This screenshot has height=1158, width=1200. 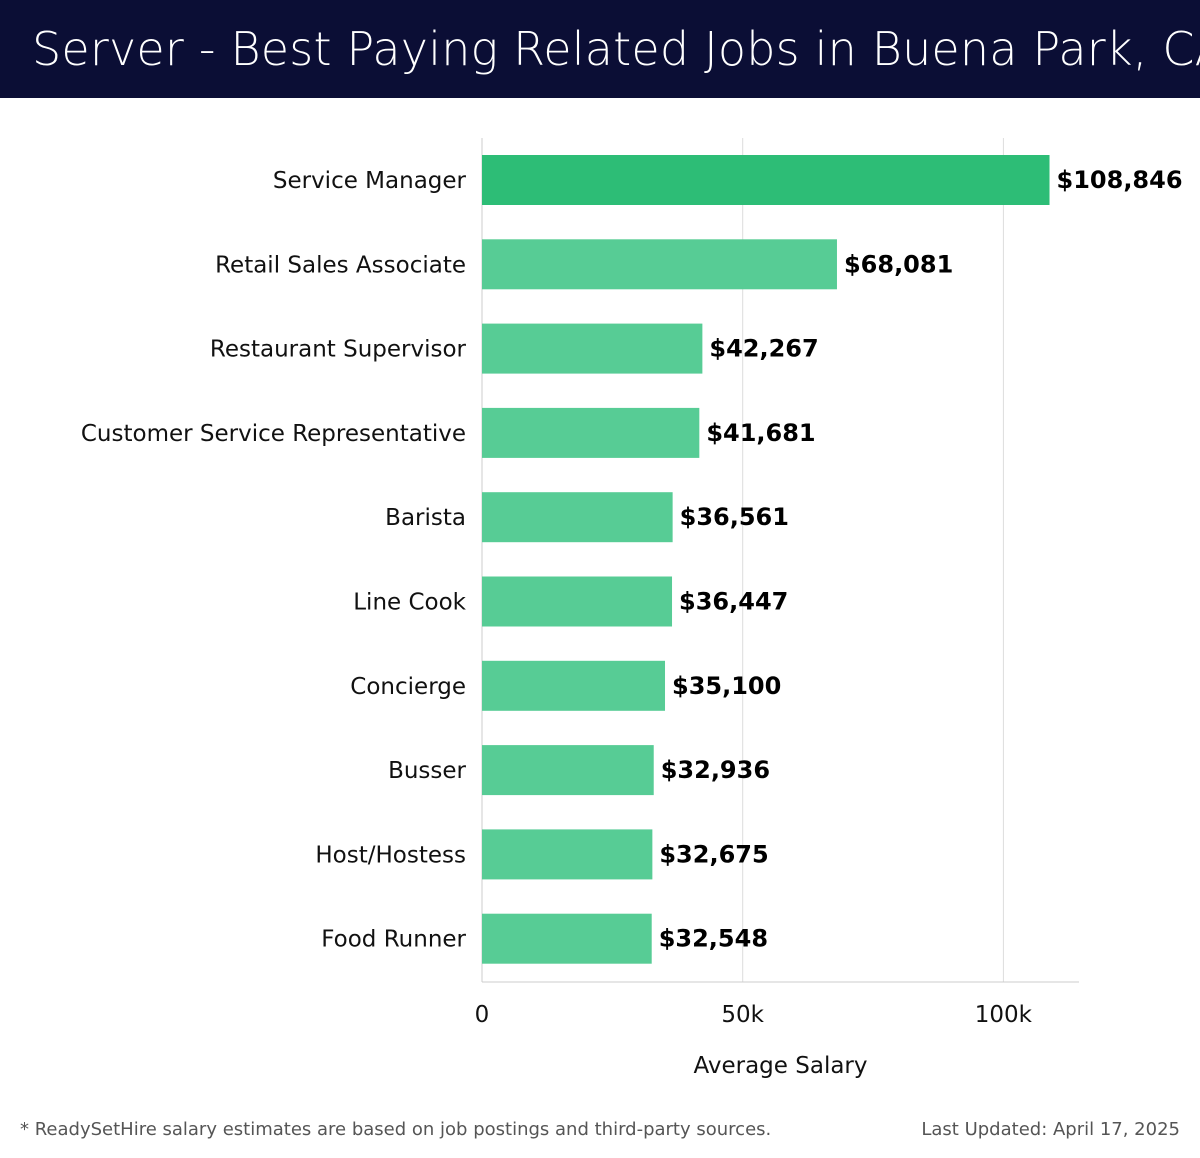 I want to click on x-axis-label: Average Salary, so click(x=780, y=1066).